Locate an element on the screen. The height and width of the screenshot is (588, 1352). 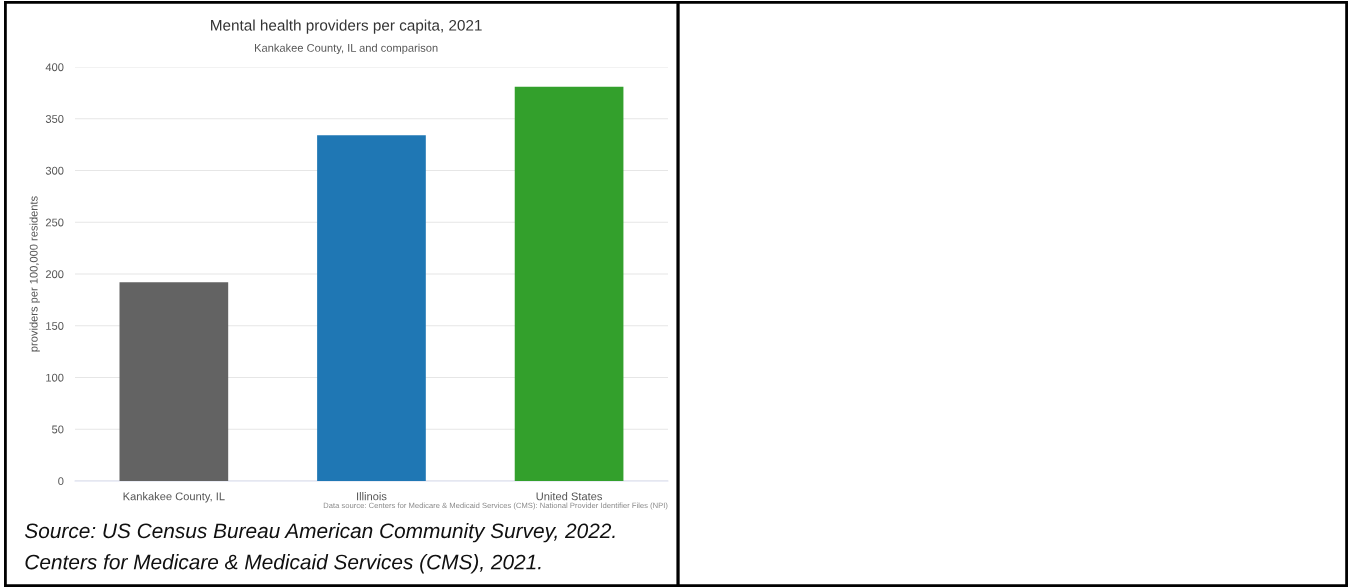
y-axis-title: providers per 100,000 residents is located at coordinates (34, 274).